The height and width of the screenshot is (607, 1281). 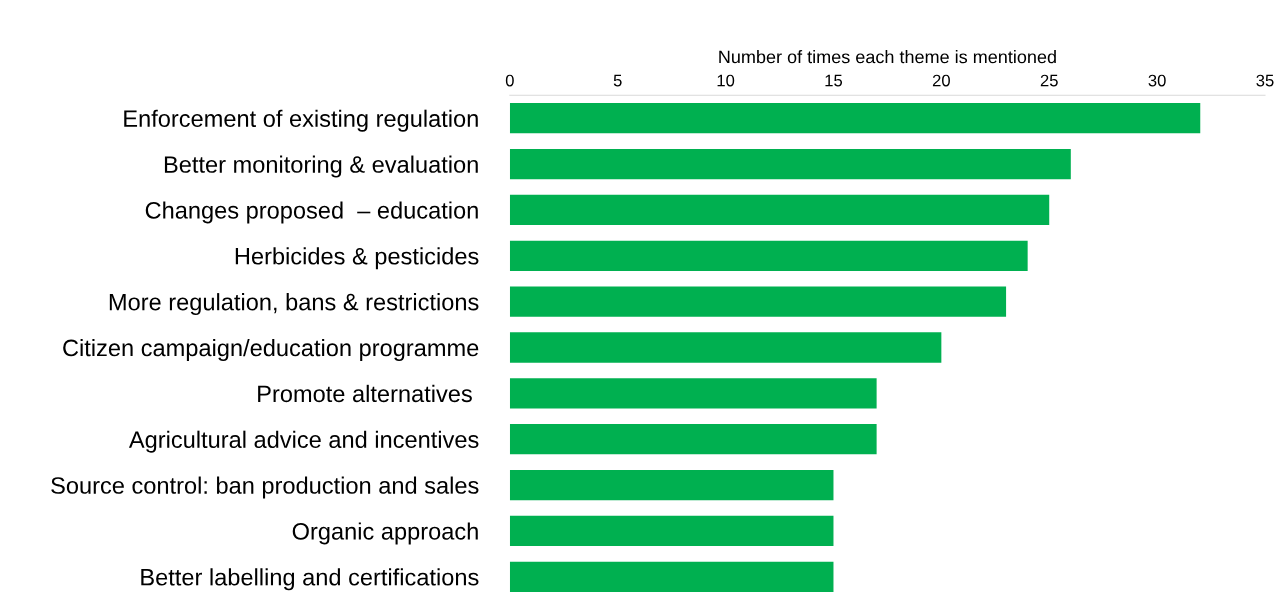 I want to click on y-tick-label: Citizen campaign/education programme, so click(x=271, y=349).